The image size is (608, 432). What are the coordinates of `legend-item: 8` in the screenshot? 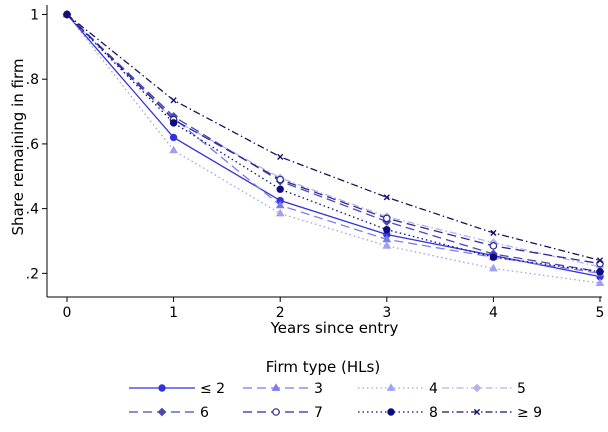 It's located at (398, 413).